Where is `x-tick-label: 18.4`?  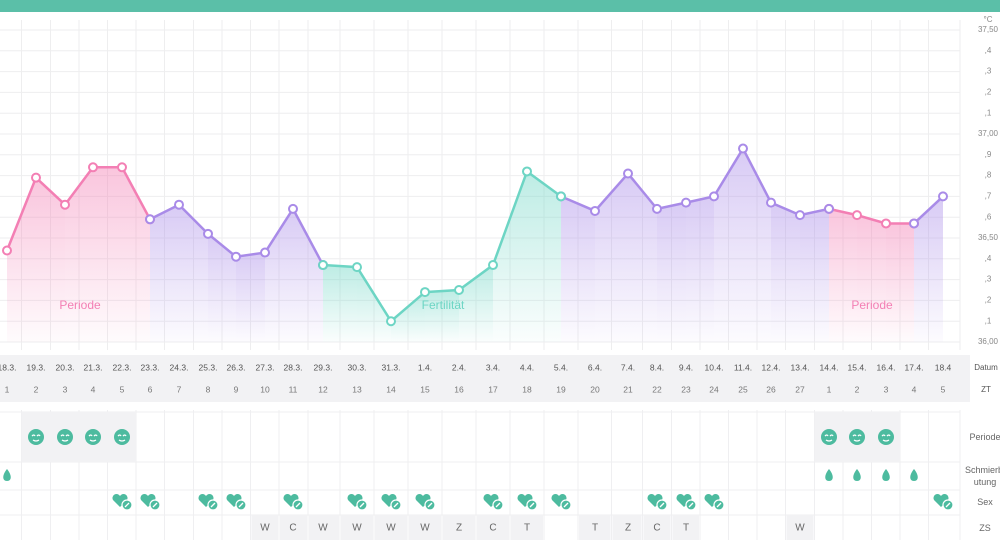
x-tick-label: 18.4 is located at coordinates (943, 367).